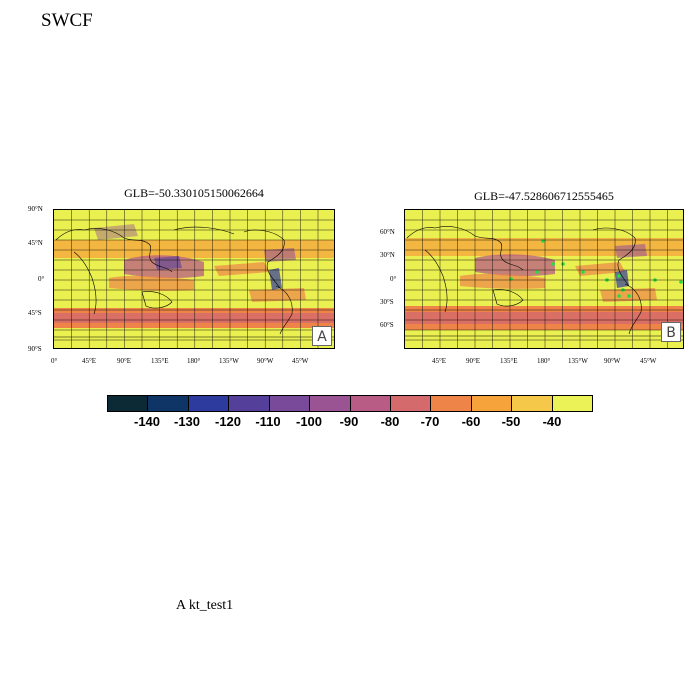 Image resolution: width=700 pixels, height=700 pixels. I want to click on colorbar-label: -110, so click(268, 421).